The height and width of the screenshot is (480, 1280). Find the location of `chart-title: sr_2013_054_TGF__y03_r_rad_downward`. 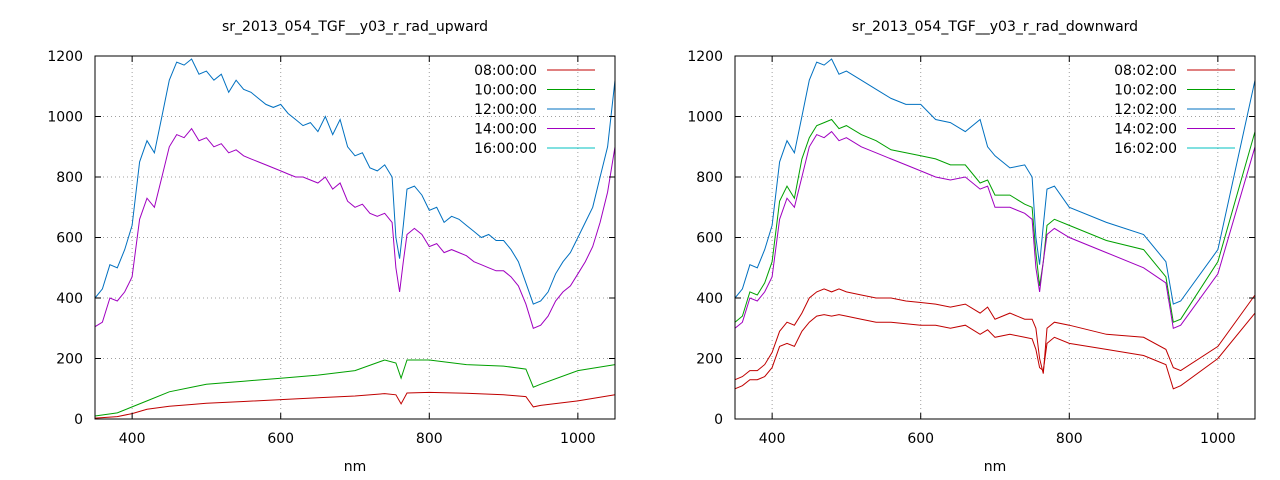

chart-title: sr_2013_054_TGF__y03_r_rad_downward is located at coordinates (995, 27).